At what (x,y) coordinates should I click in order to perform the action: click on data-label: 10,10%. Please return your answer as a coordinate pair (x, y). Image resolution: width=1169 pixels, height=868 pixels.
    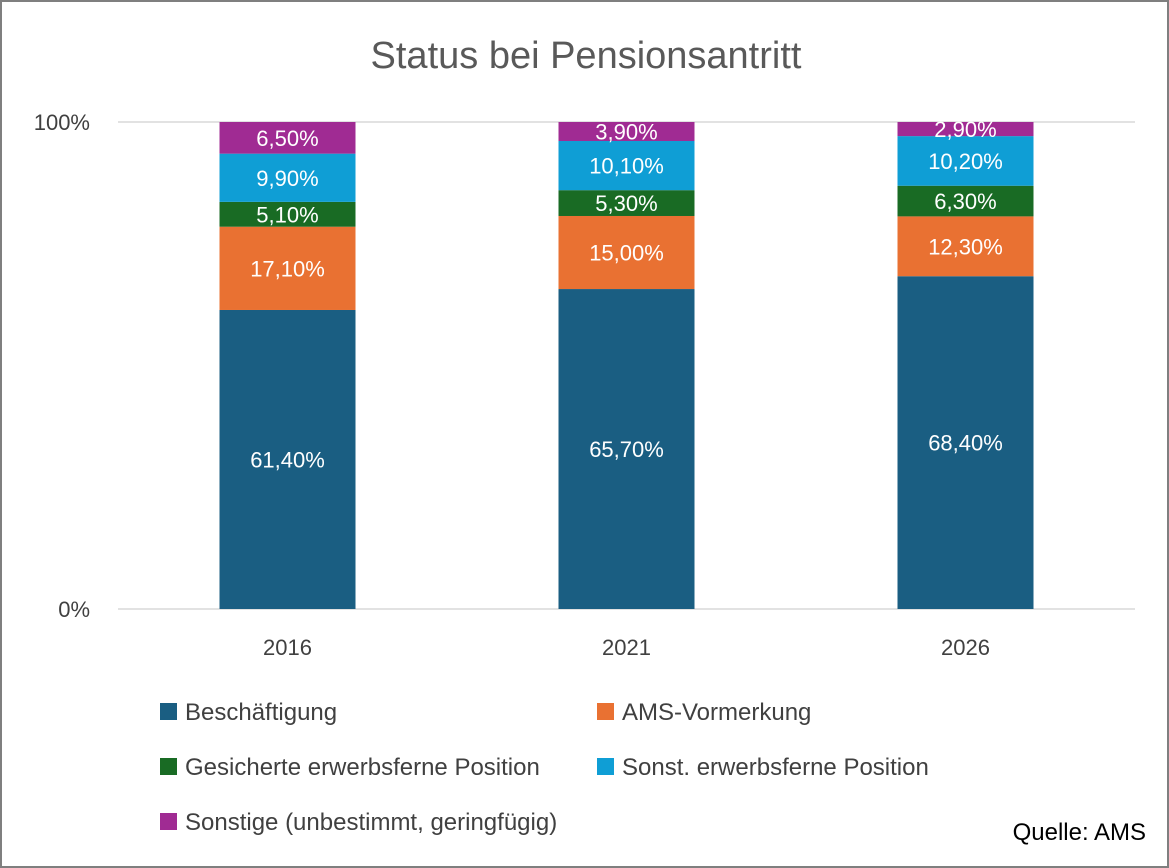
    Looking at the image, I should click on (626, 166).